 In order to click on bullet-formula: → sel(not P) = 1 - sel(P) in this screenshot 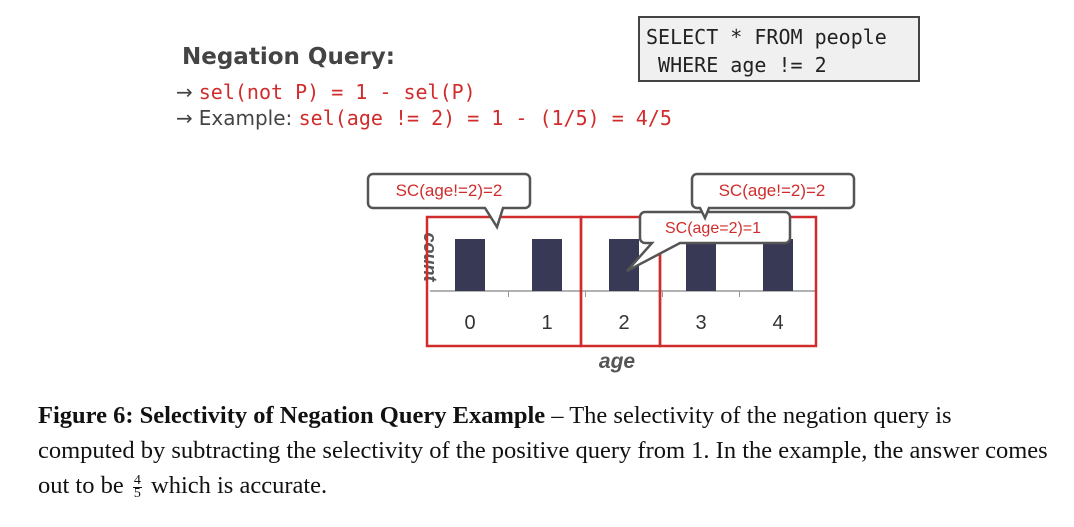, I will do `click(326, 92)`.